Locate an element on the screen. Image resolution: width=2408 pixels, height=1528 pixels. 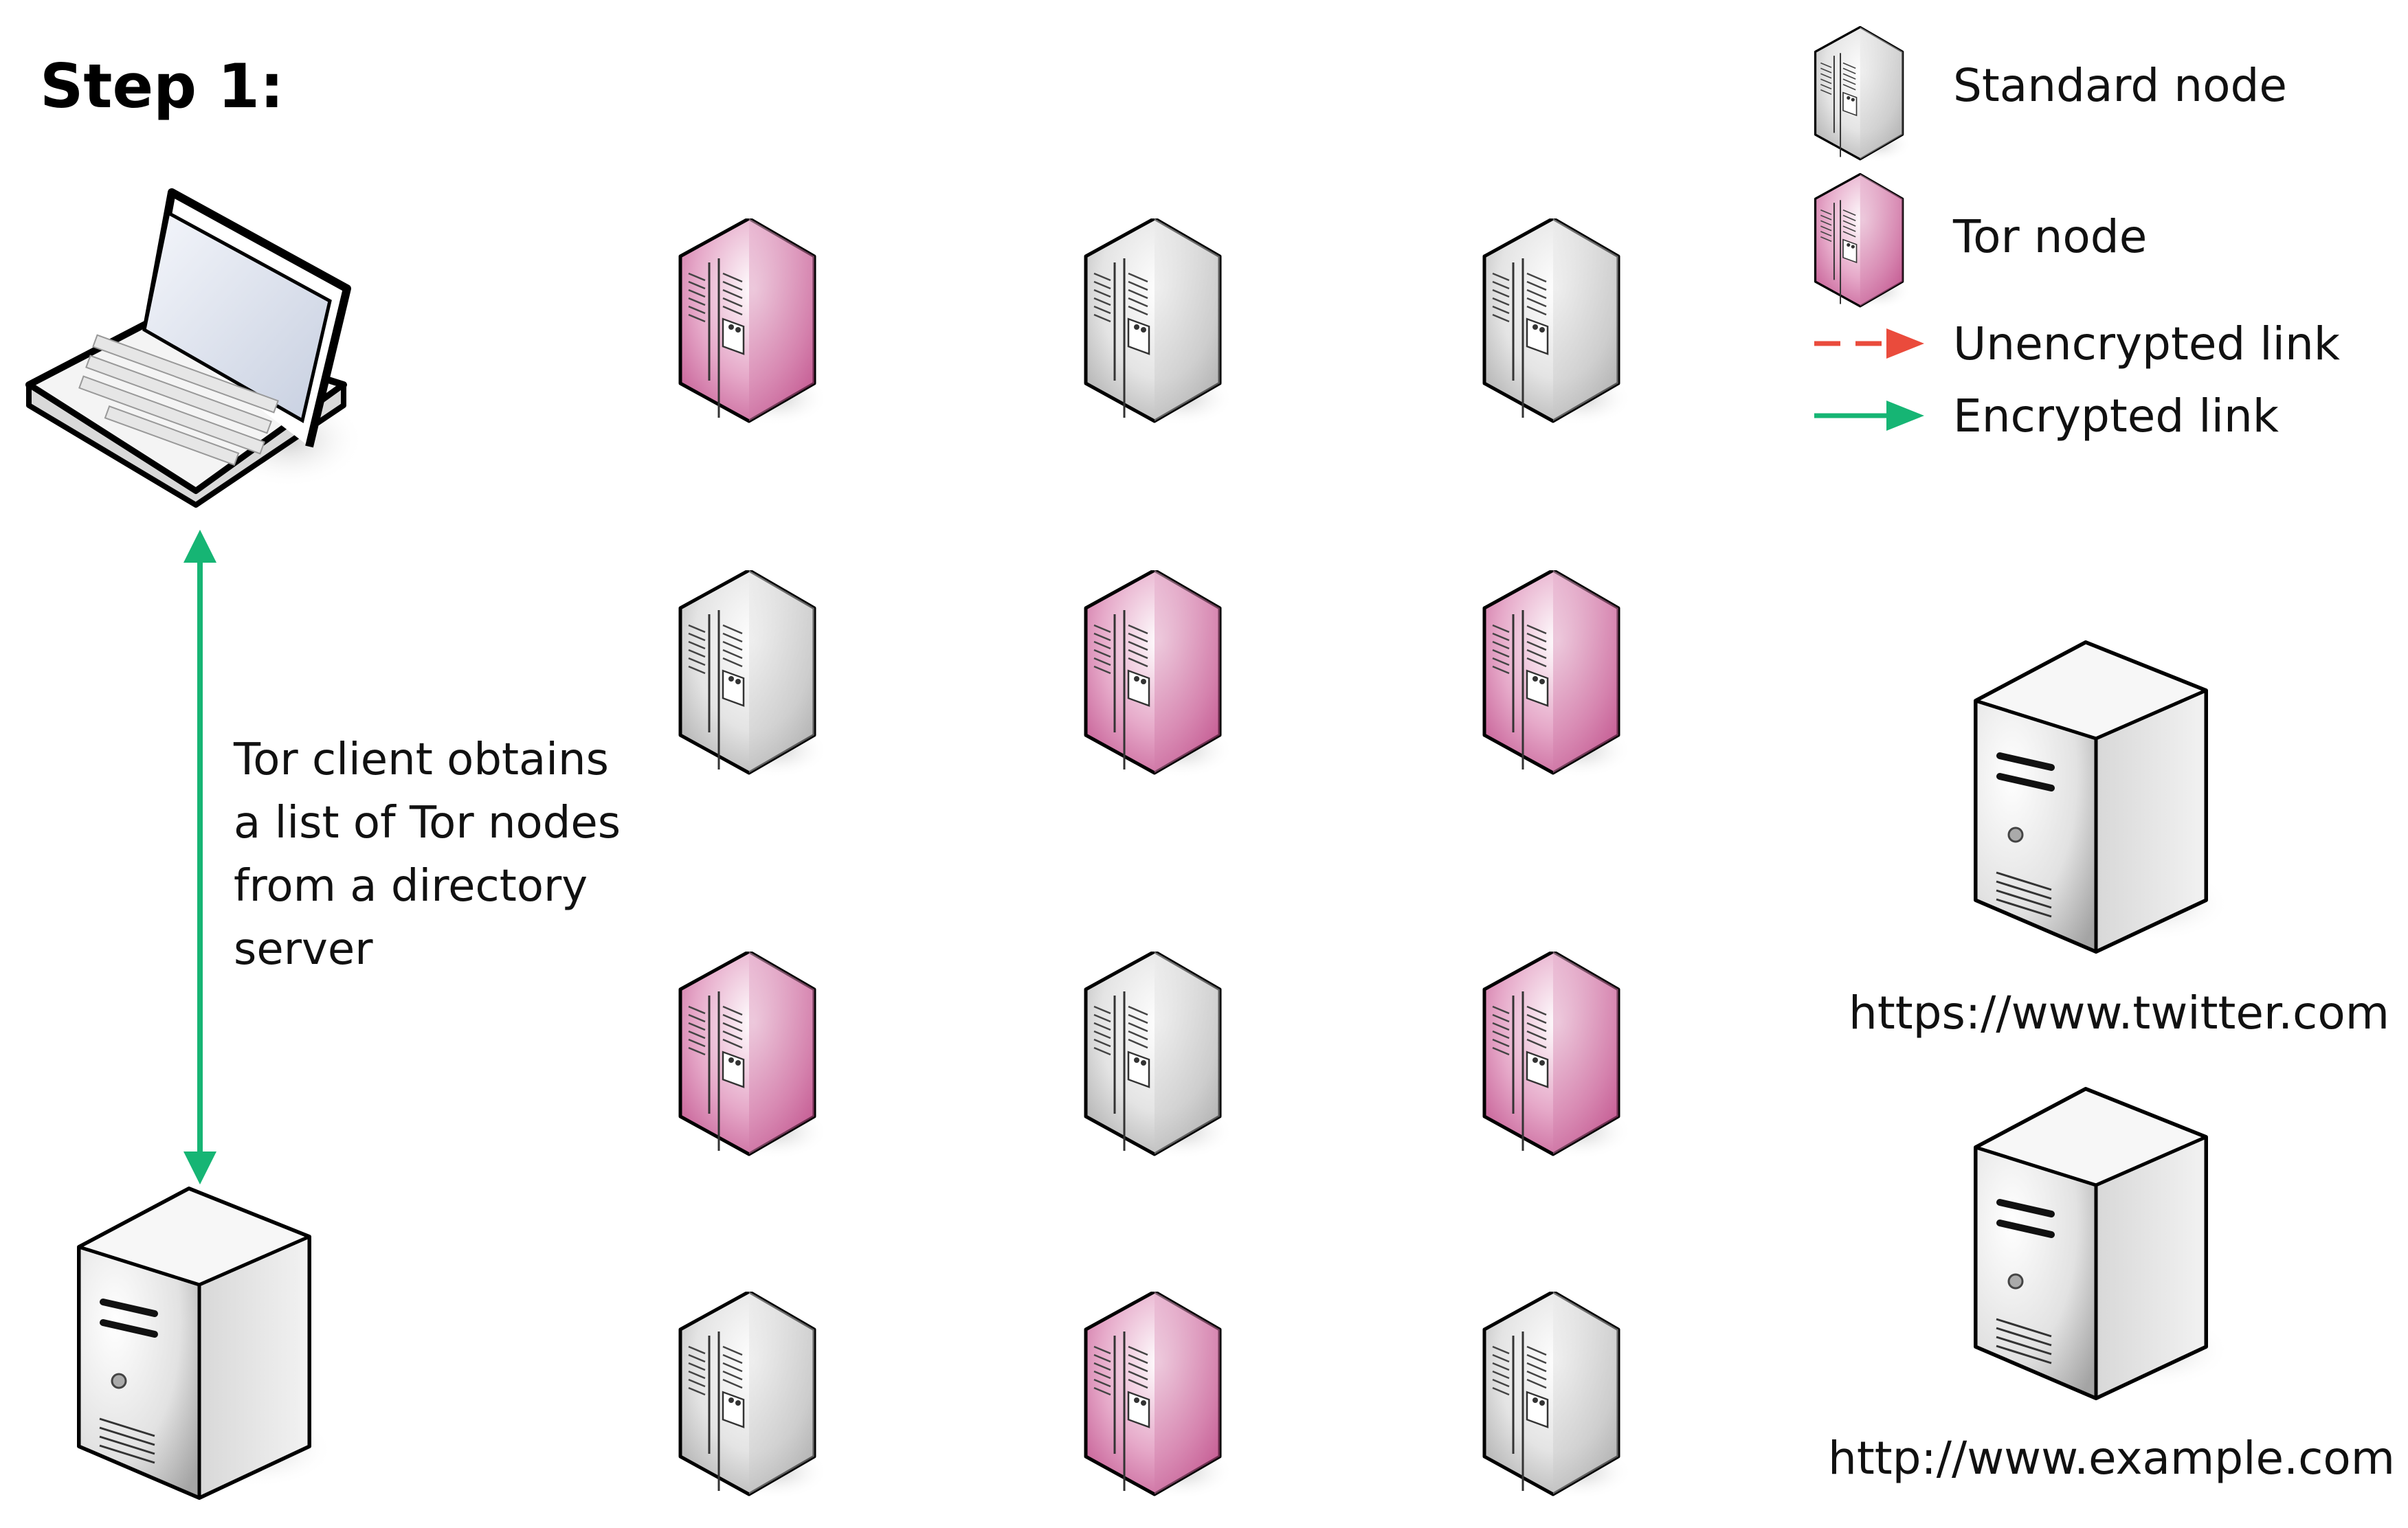
example-url-label: http://www.example.com is located at coordinates (2112, 1458).